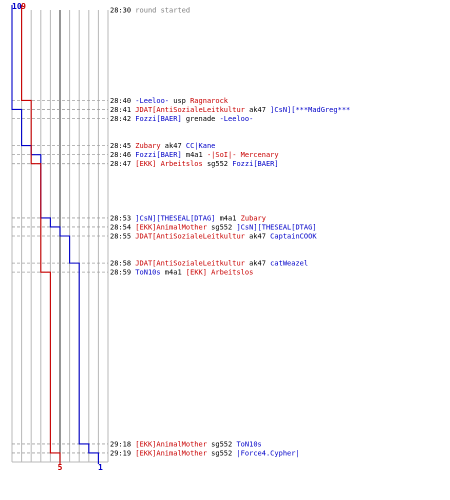 The image size is (450, 500). I want to click on event-row: 28:30 round started, so click(150, 11).